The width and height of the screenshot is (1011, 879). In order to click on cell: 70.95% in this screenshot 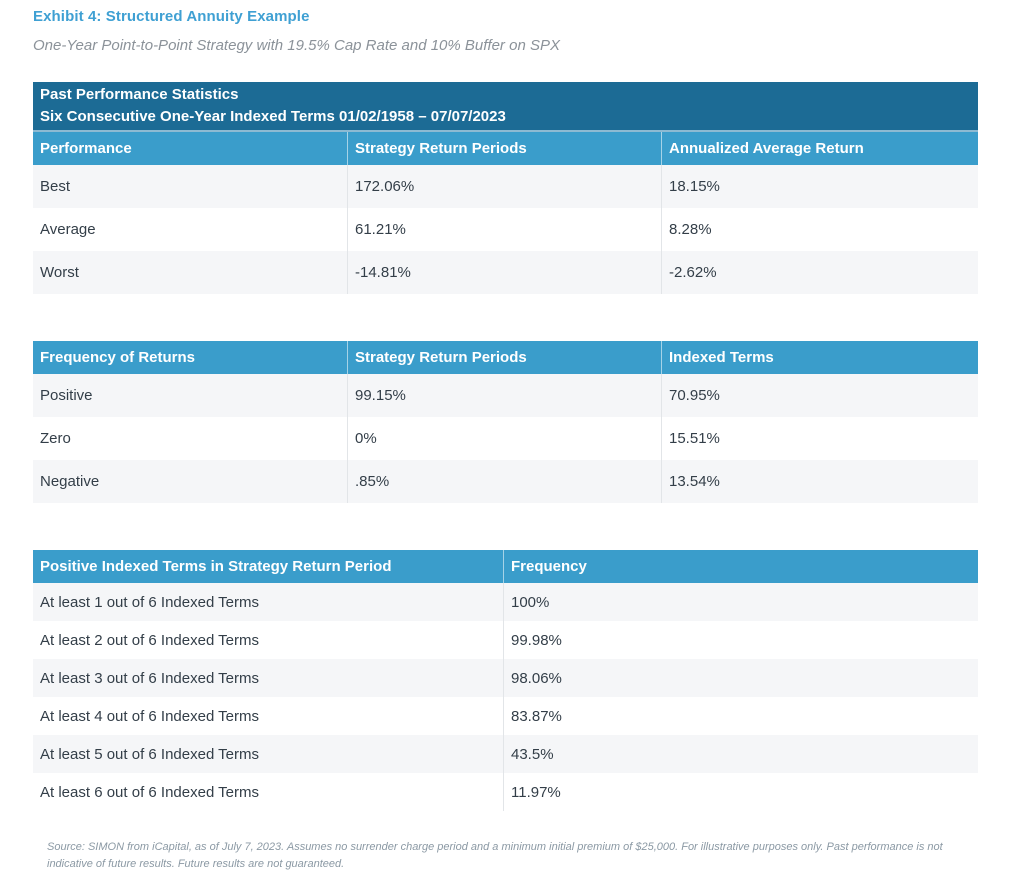, I will do `click(819, 395)`.